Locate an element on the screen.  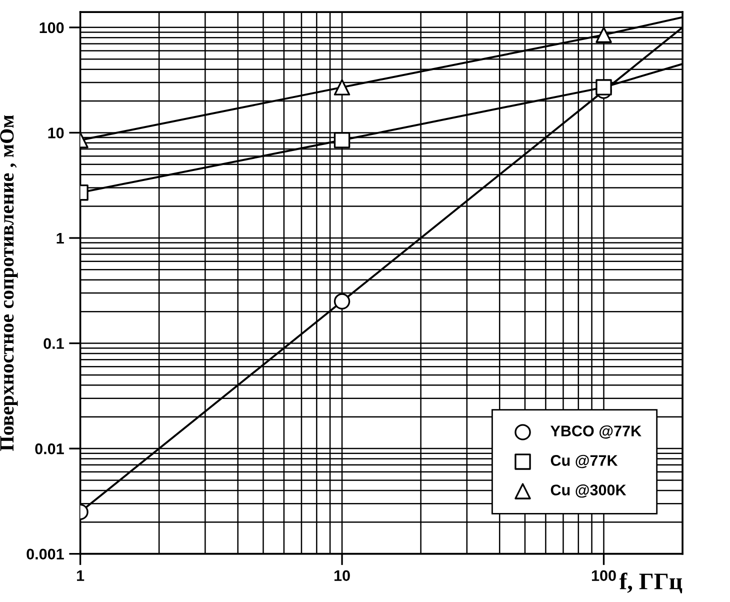
x-tick-label: 100 is located at coordinates (604, 576).